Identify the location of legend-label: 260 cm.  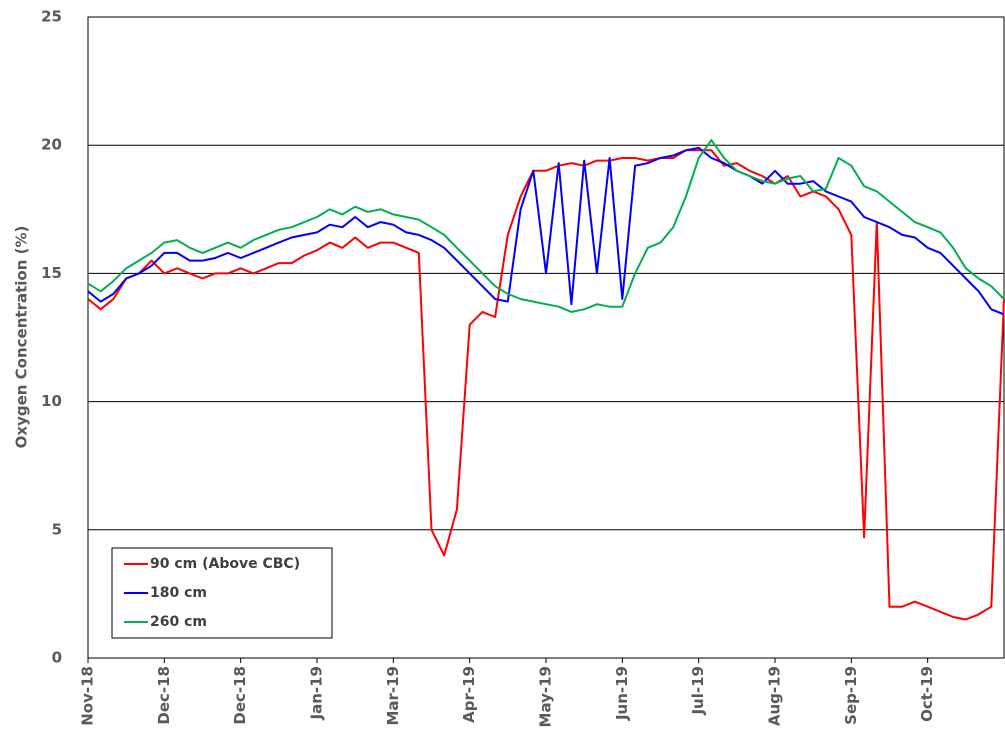
(178, 622).